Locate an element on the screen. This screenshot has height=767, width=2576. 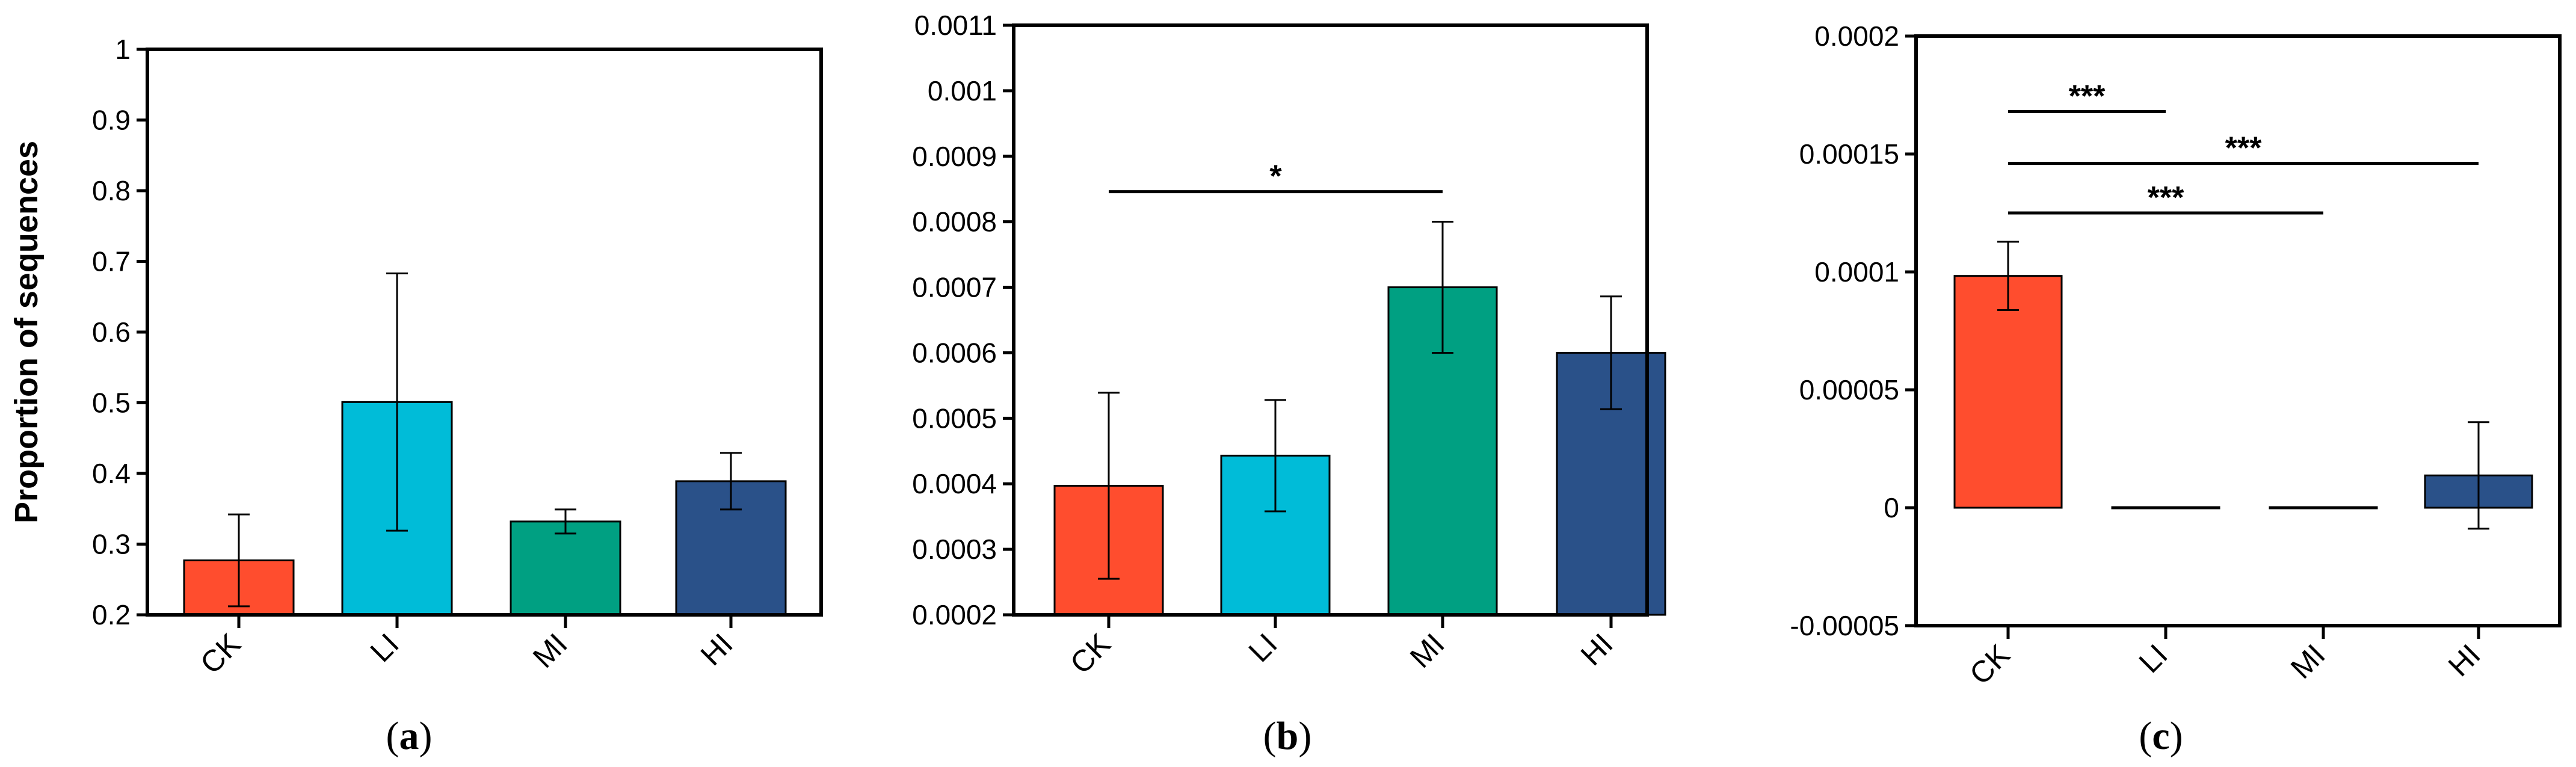
y-tick-label-b-6: 0.0008 is located at coordinates (954, 222).